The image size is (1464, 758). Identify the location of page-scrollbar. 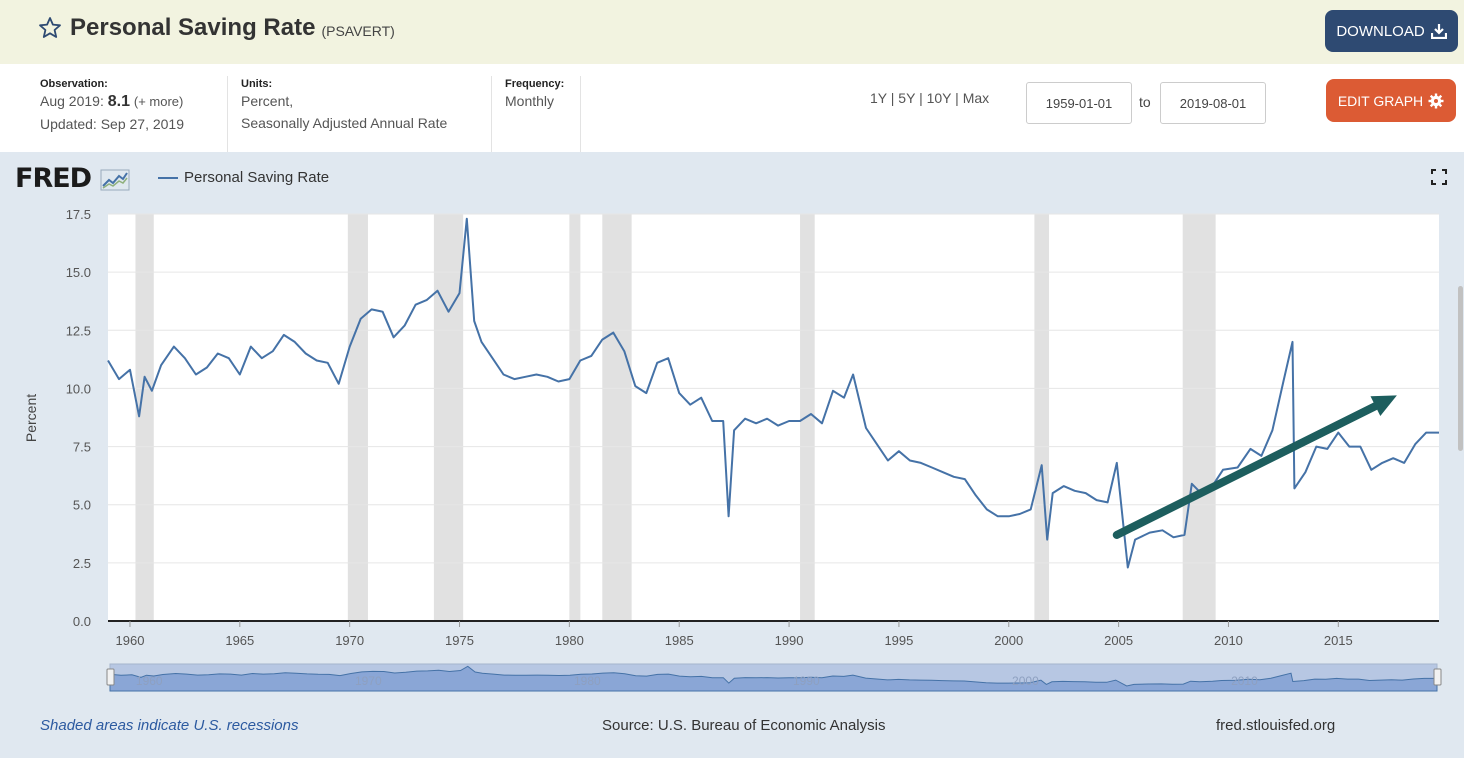
(1460, 368).